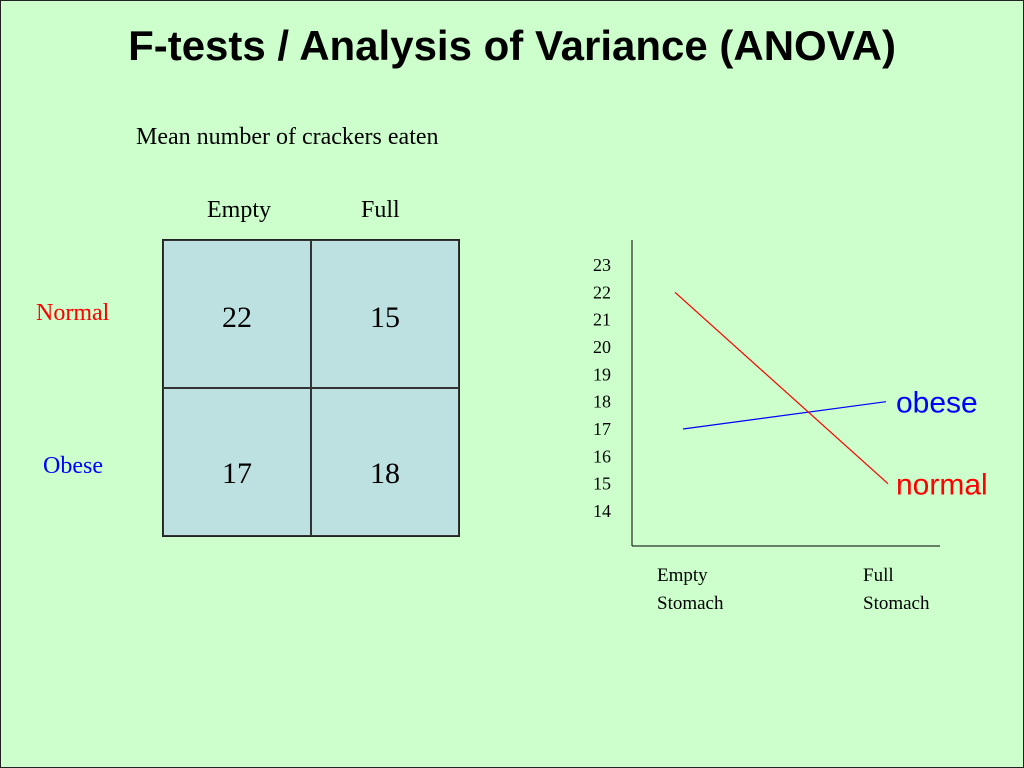 This screenshot has height=768, width=1024. I want to click on row-header-normal: Normal, so click(73, 313).